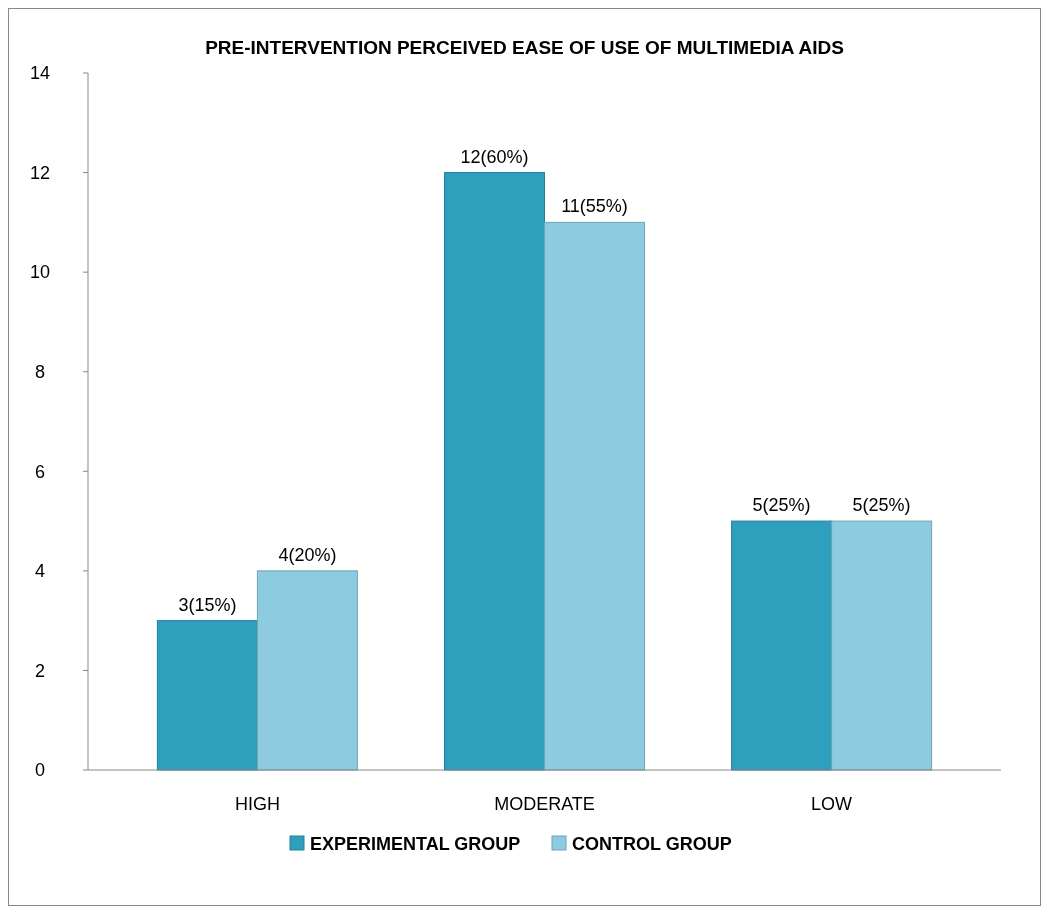  What do you see at coordinates (40, 272) in the screenshot?
I see `y-tick-label: 10` at bounding box center [40, 272].